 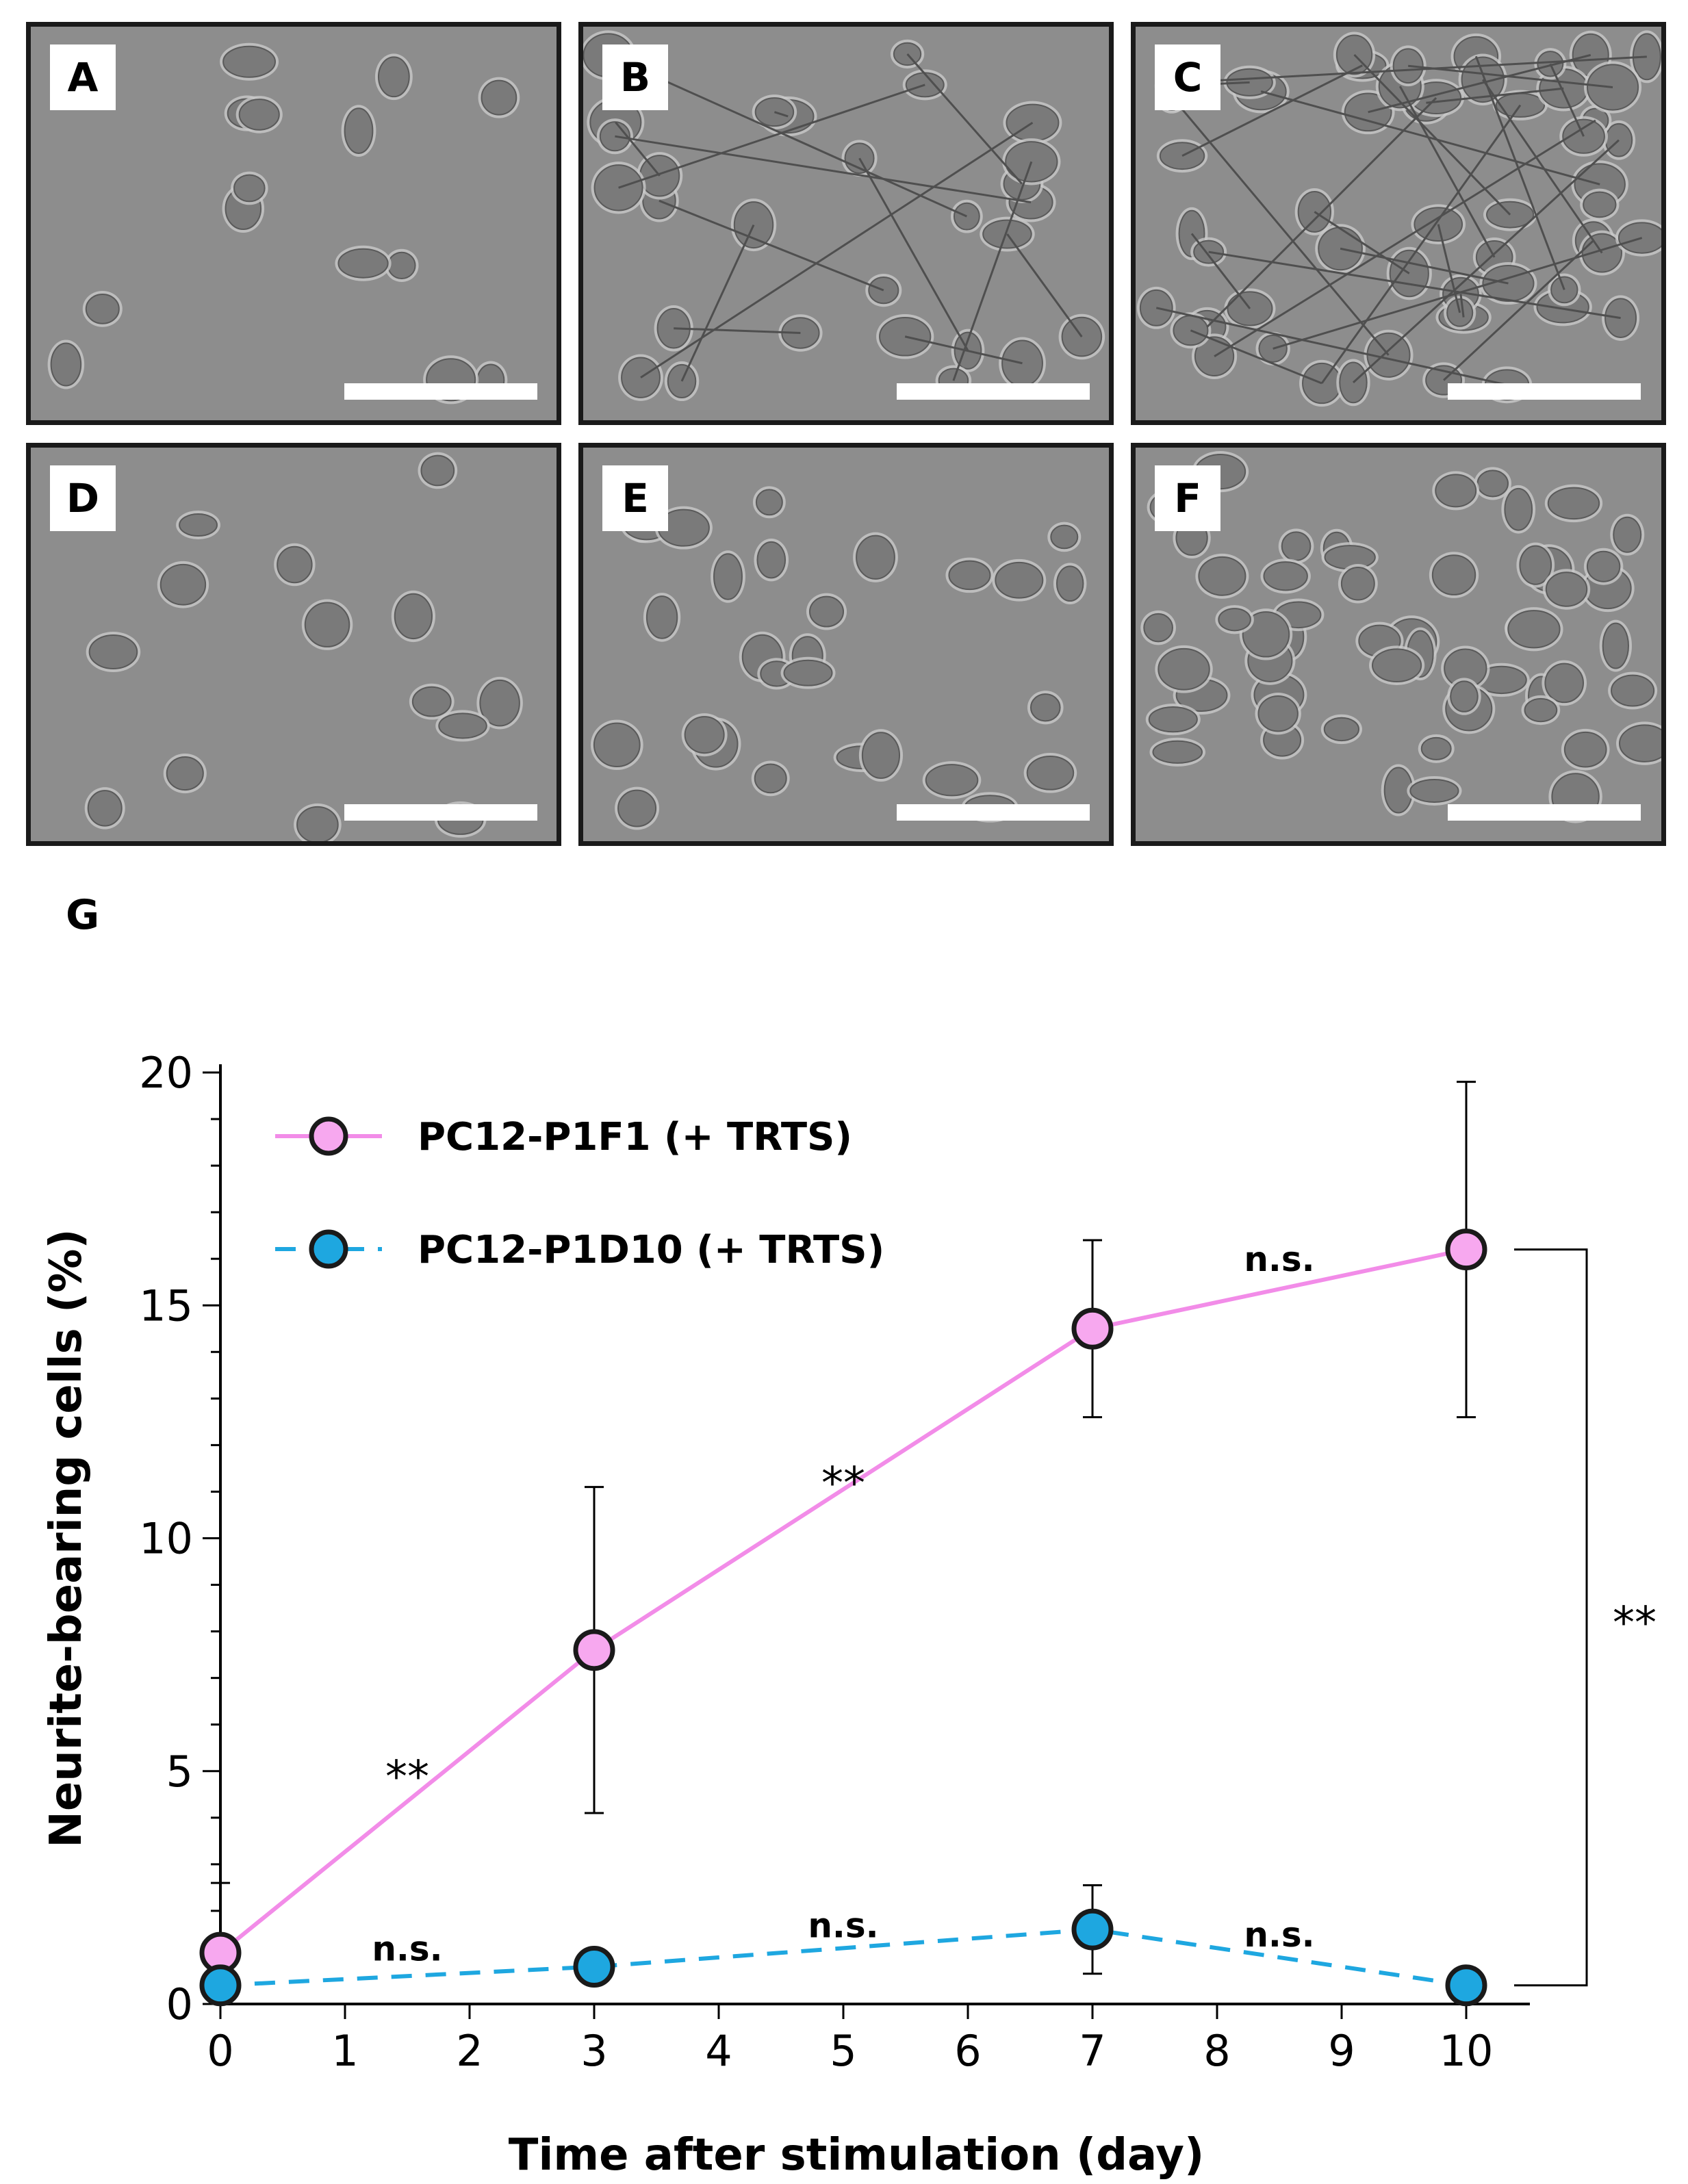 What do you see at coordinates (1398, 644) in the screenshot?
I see `micrograph-panel-f: F` at bounding box center [1398, 644].